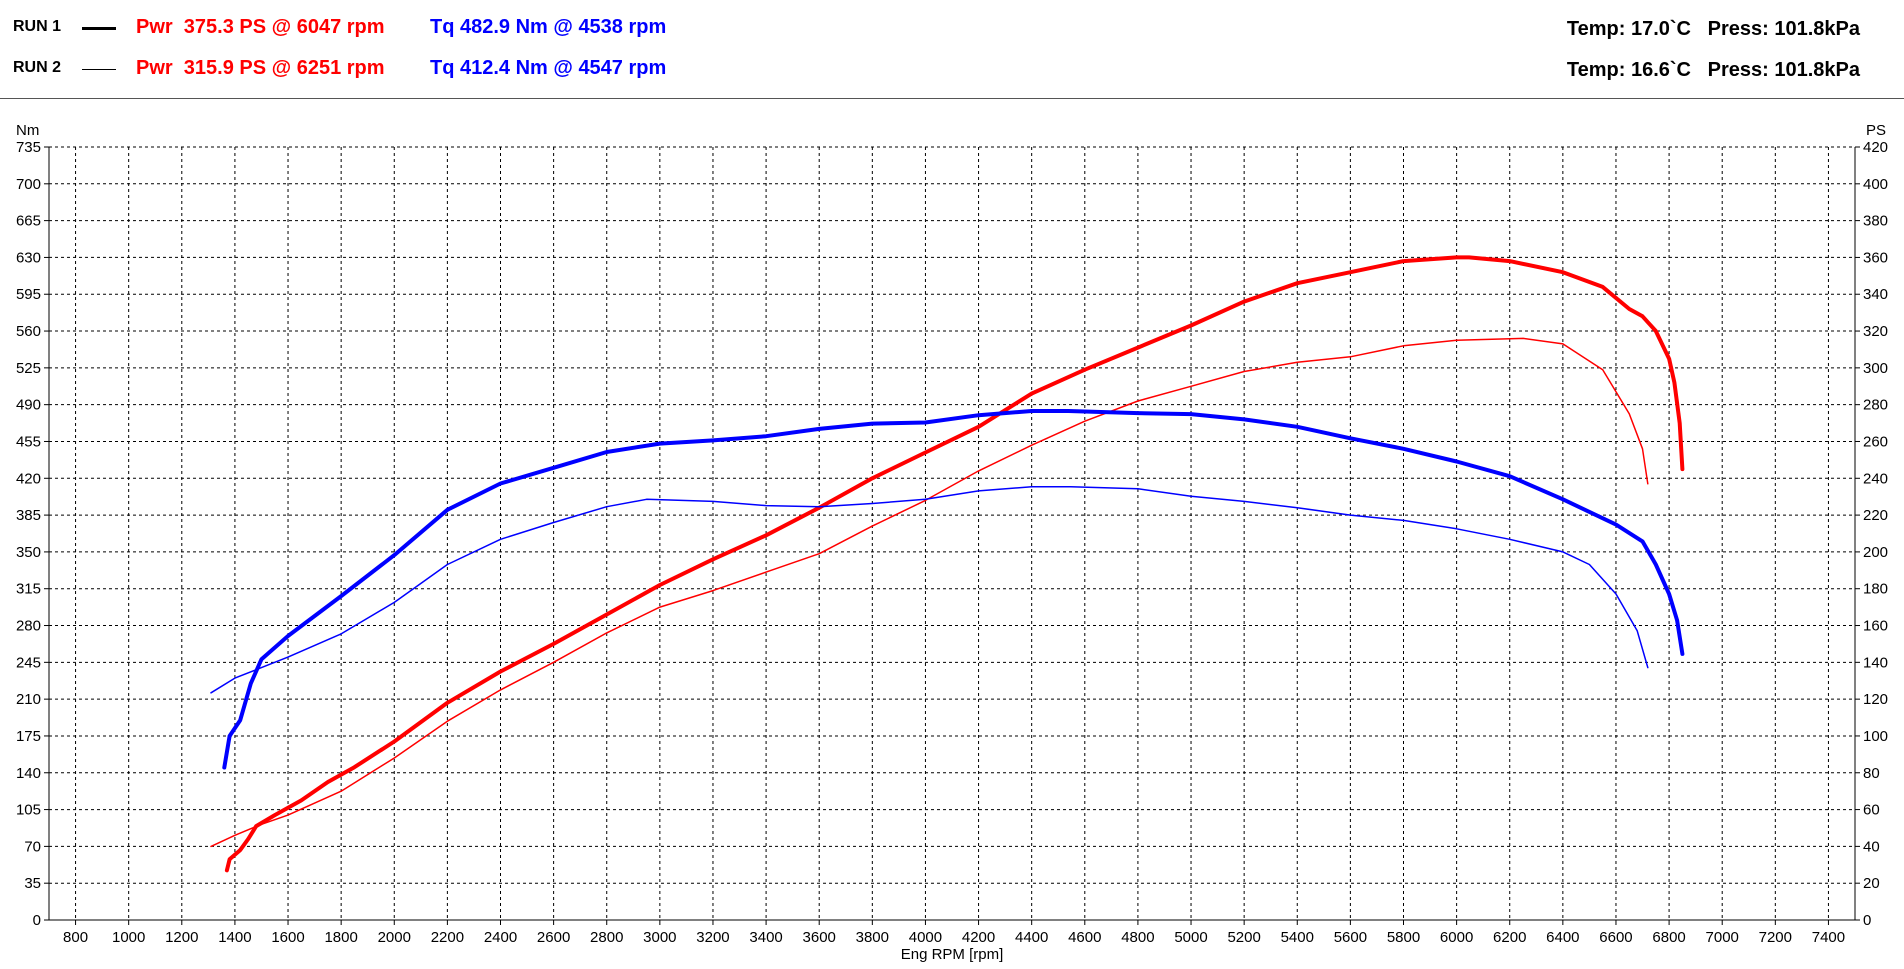 This screenshot has width=1904, height=969. I want to click on x-tick-label: 5400, so click(1297, 937).